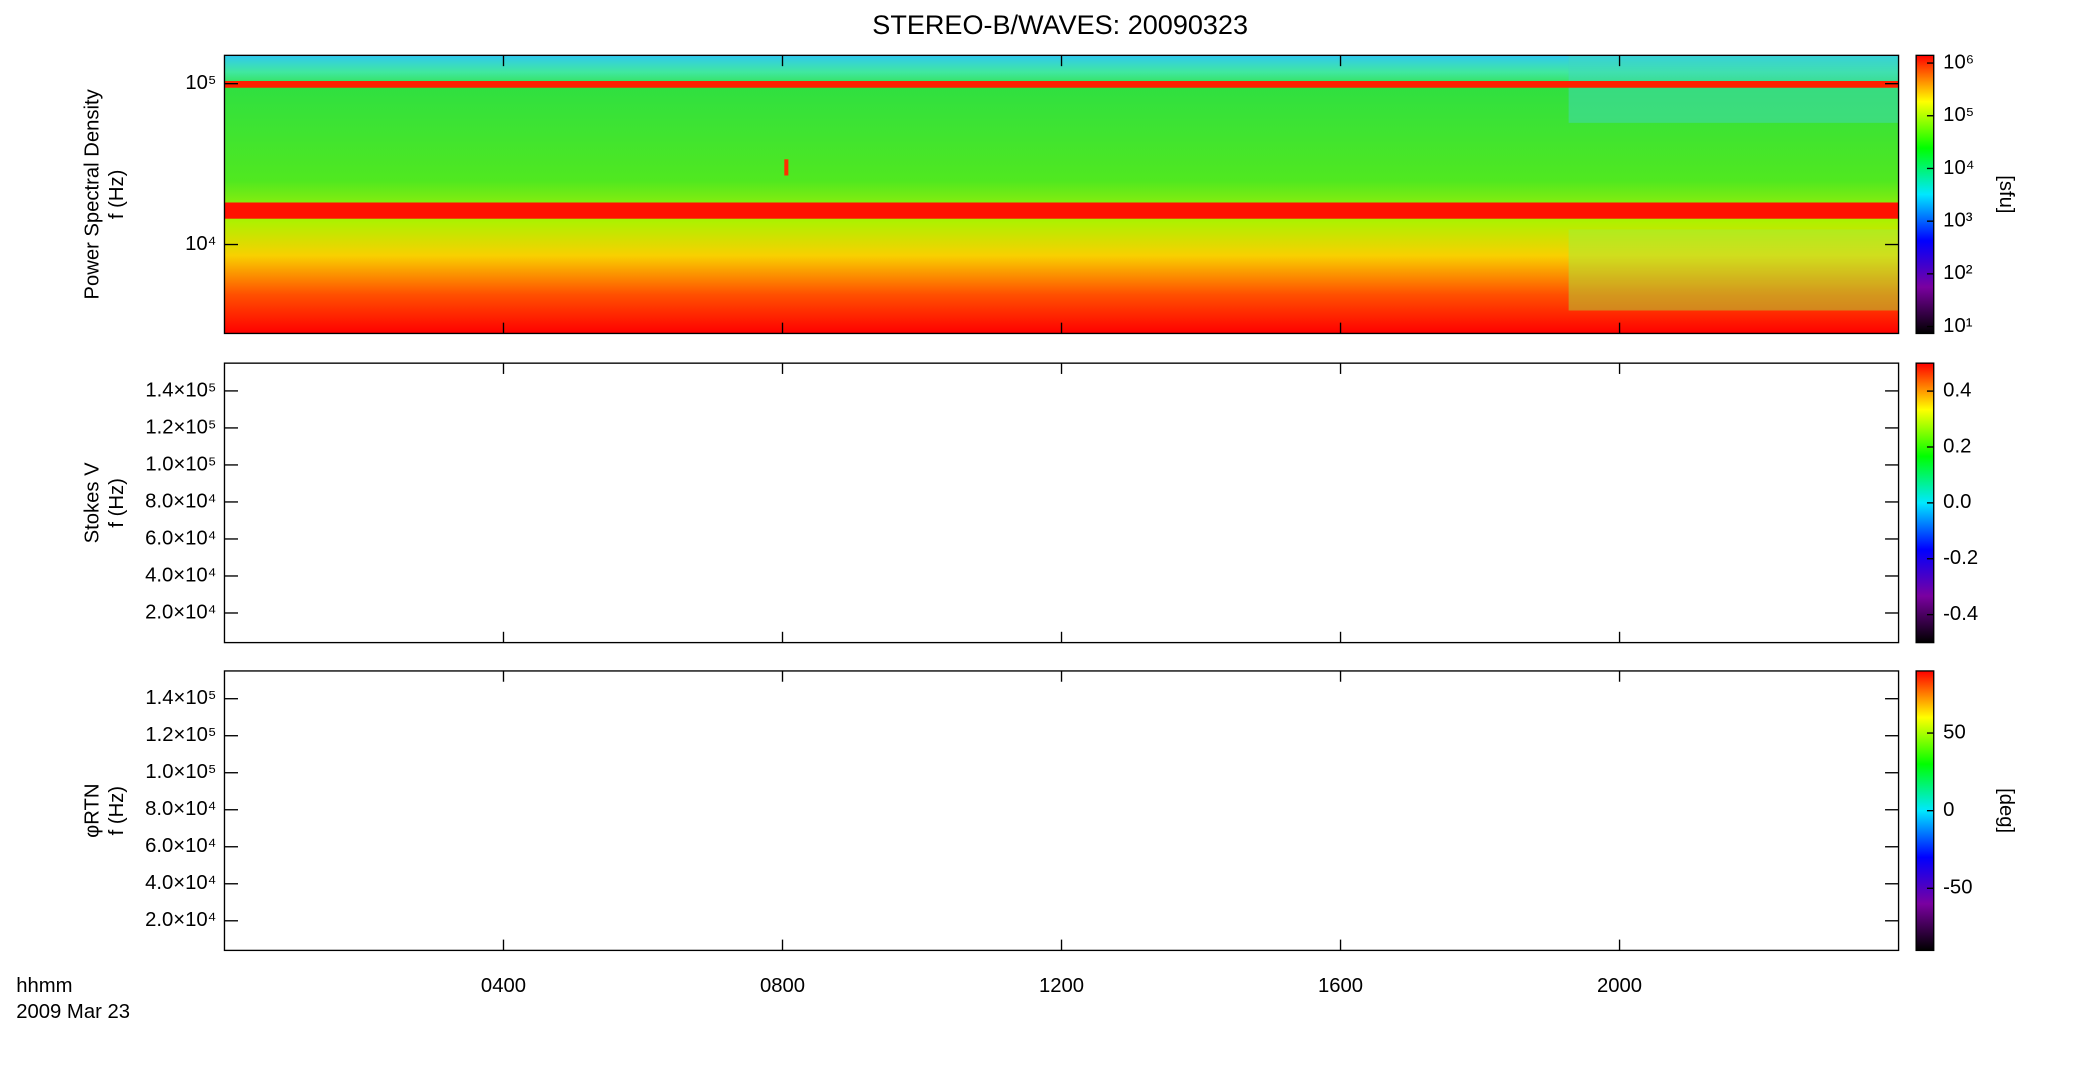 The height and width of the screenshot is (1080, 2096). What do you see at coordinates (1948, 810) in the screenshot?
I see `colorbar-tick-label: 0` at bounding box center [1948, 810].